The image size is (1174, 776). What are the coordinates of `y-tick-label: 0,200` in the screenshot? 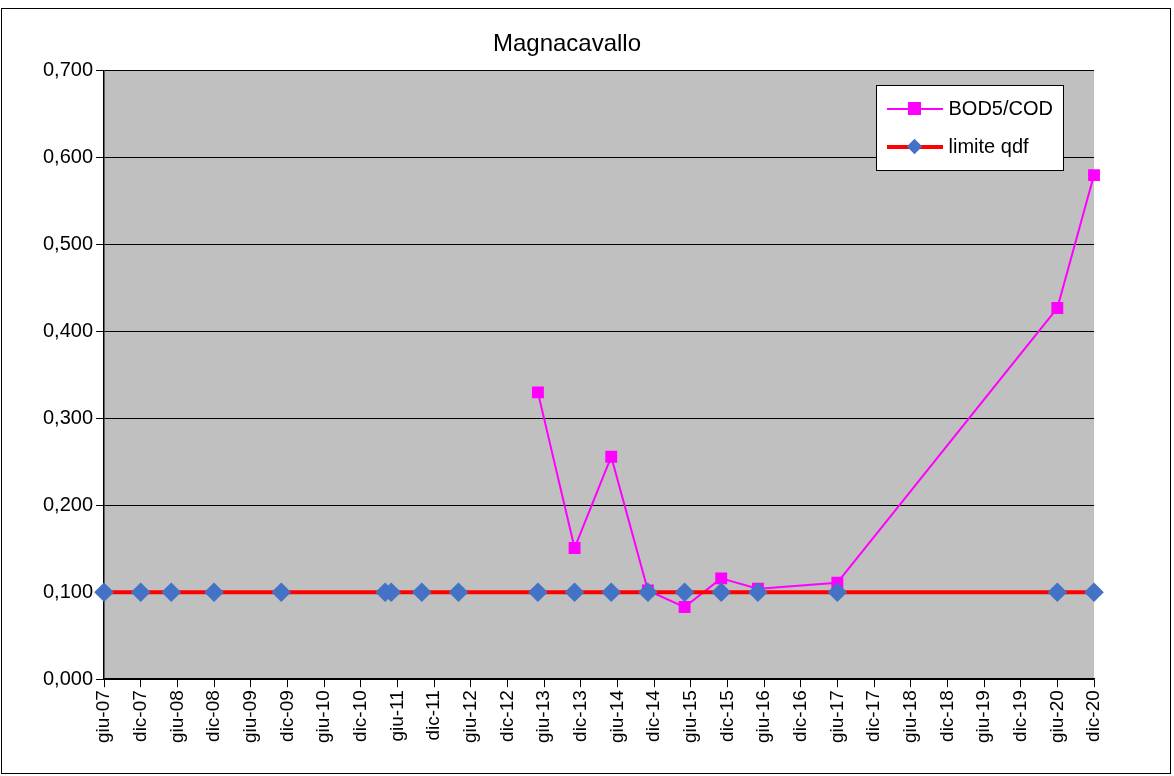 It's located at (68, 503).